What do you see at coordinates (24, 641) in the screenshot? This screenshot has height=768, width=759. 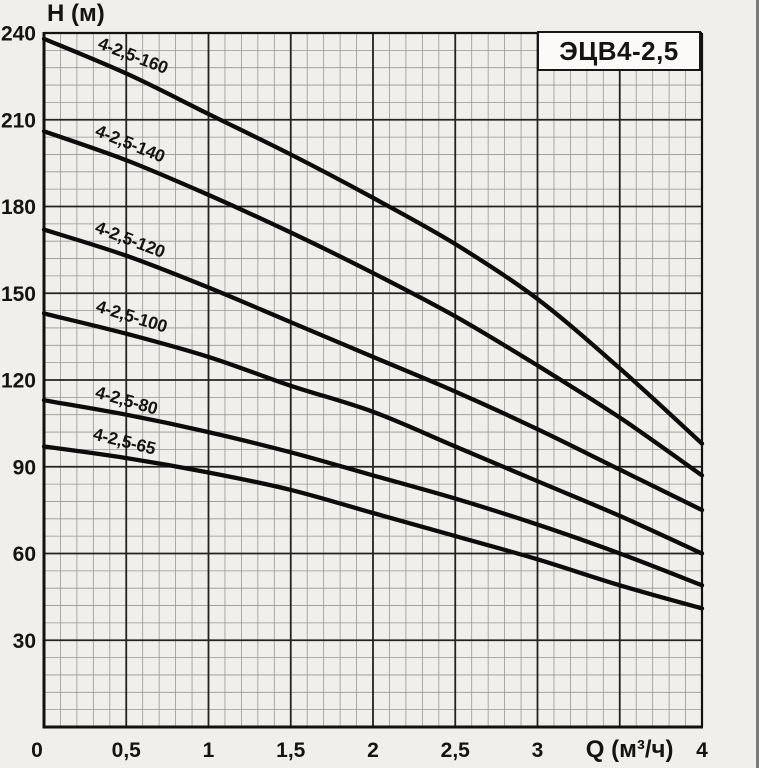 I see `y-tick-label-30: 30` at bounding box center [24, 641].